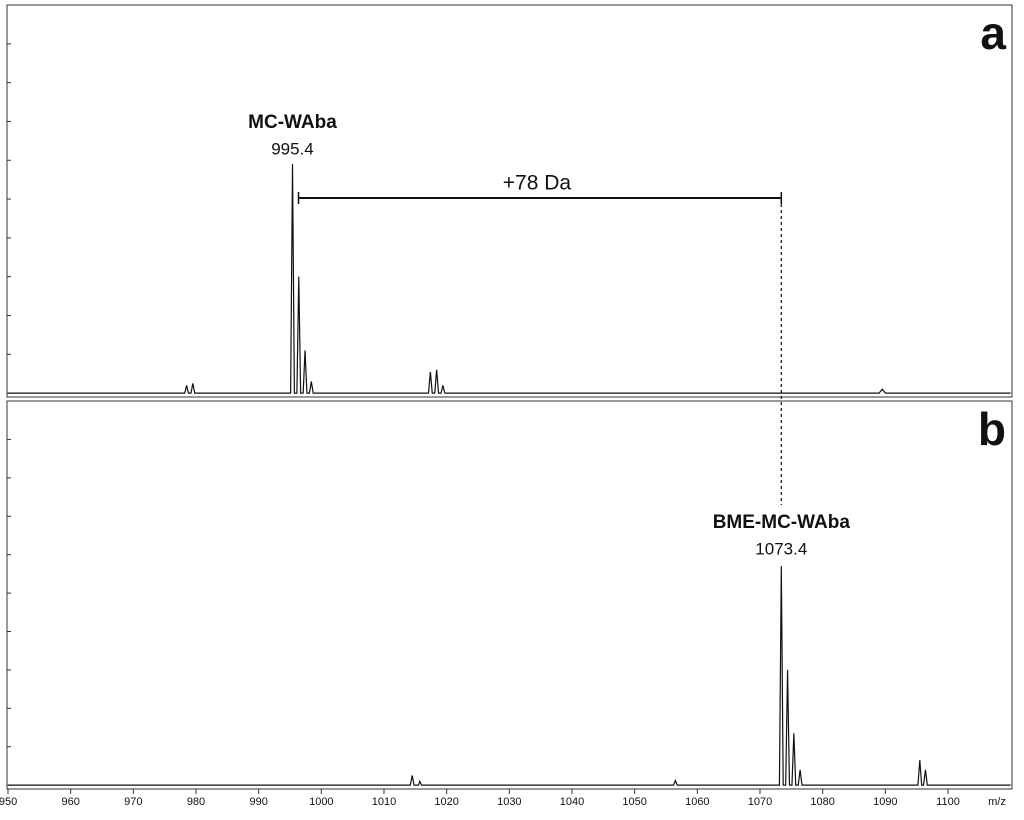 The height and width of the screenshot is (820, 1024). What do you see at coordinates (258, 802) in the screenshot?
I see `x-tick-label: 990` at bounding box center [258, 802].